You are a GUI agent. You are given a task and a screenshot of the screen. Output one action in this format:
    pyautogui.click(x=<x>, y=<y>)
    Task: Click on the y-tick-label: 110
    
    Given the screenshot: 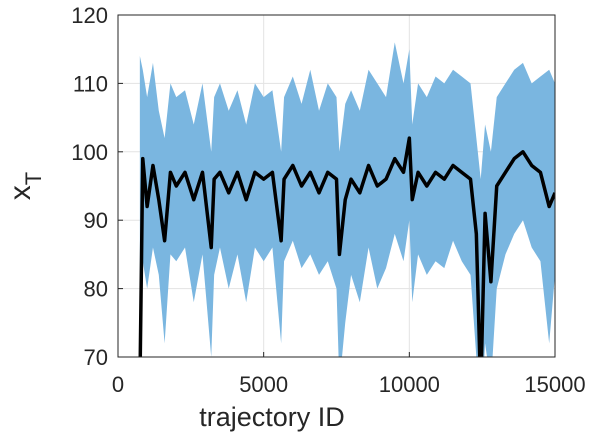 What is the action you would take?
    pyautogui.click(x=90, y=83)
    